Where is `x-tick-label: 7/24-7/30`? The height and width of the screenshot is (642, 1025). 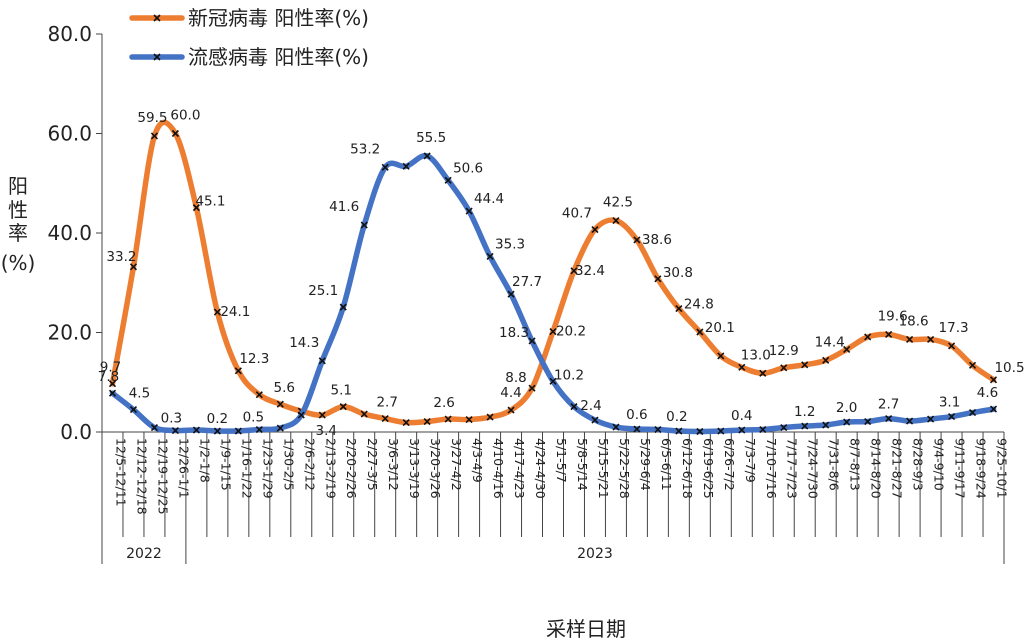 x-tick-label: 7/24-7/30 is located at coordinates (813, 468).